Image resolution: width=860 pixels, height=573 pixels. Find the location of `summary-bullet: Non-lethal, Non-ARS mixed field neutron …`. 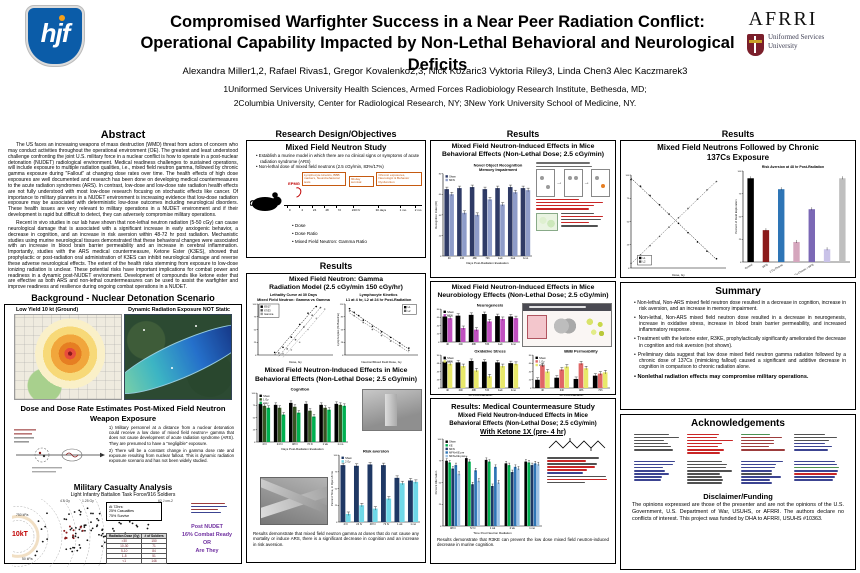

summary-bullet: Non-lethal, Non-ARS mixed field neutron … is located at coordinates (740, 306).